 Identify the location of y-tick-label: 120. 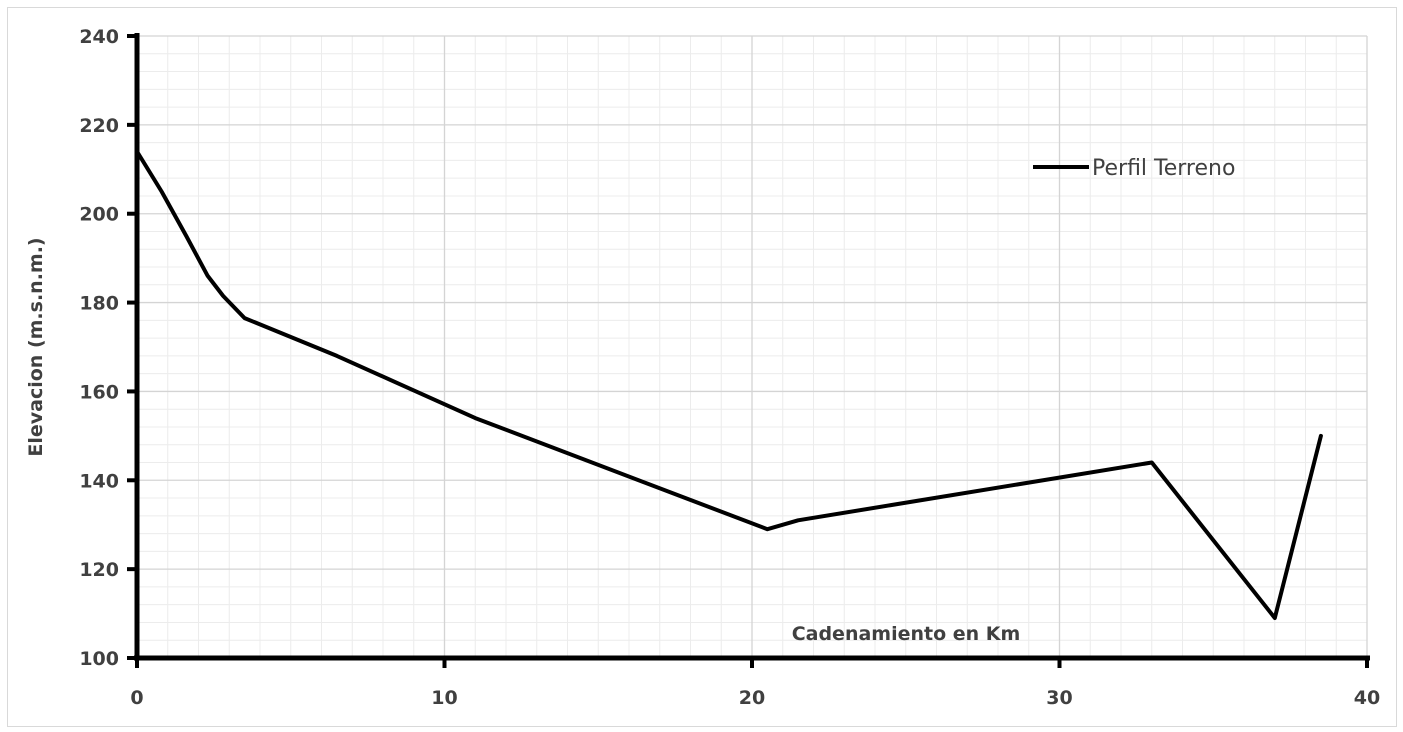
(99, 570).